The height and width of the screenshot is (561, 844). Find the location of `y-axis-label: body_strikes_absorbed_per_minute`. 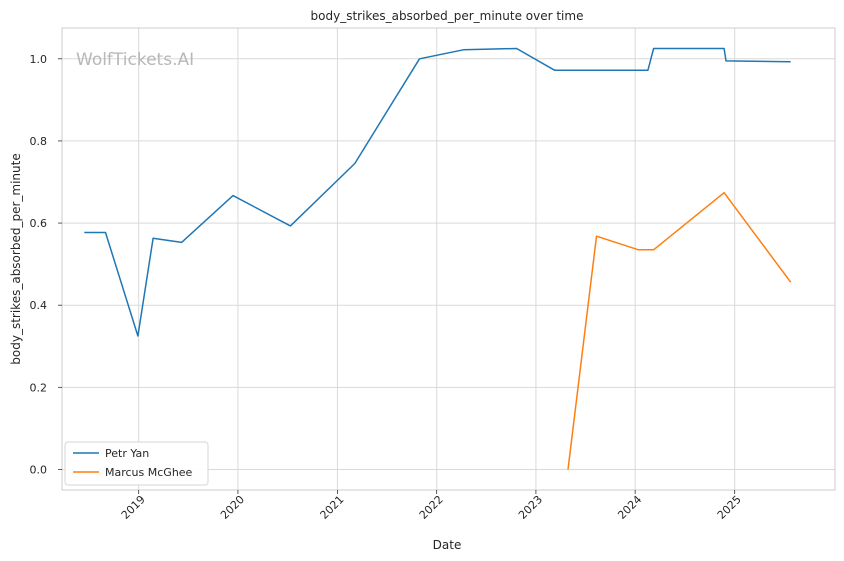

y-axis-label: body_strikes_absorbed_per_minute is located at coordinates (16, 258).